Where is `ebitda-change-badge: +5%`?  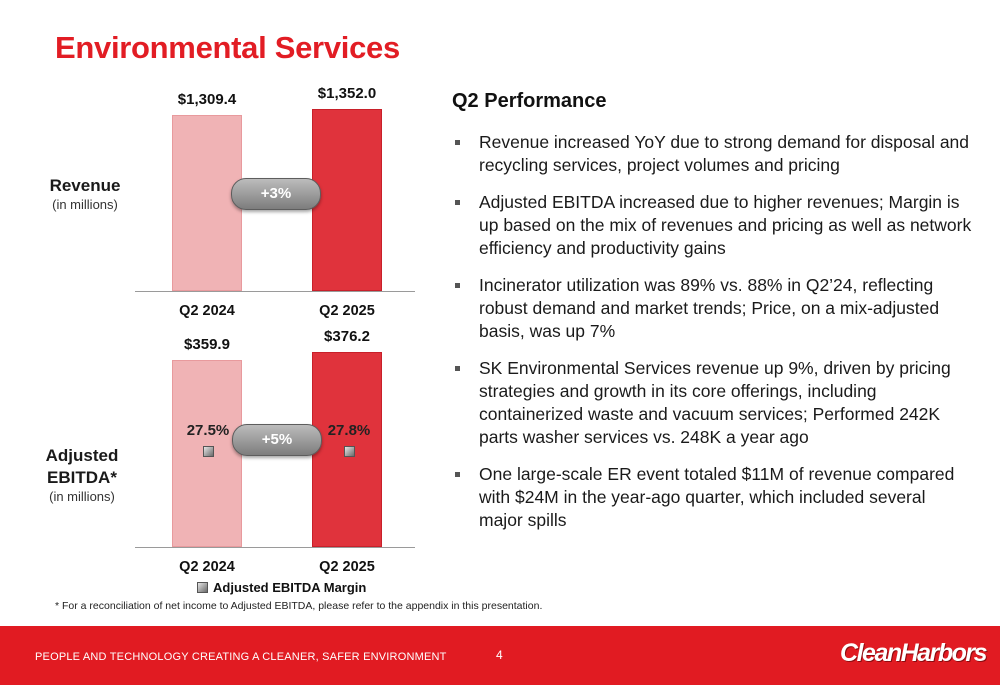
ebitda-change-badge: +5% is located at coordinates (277, 440).